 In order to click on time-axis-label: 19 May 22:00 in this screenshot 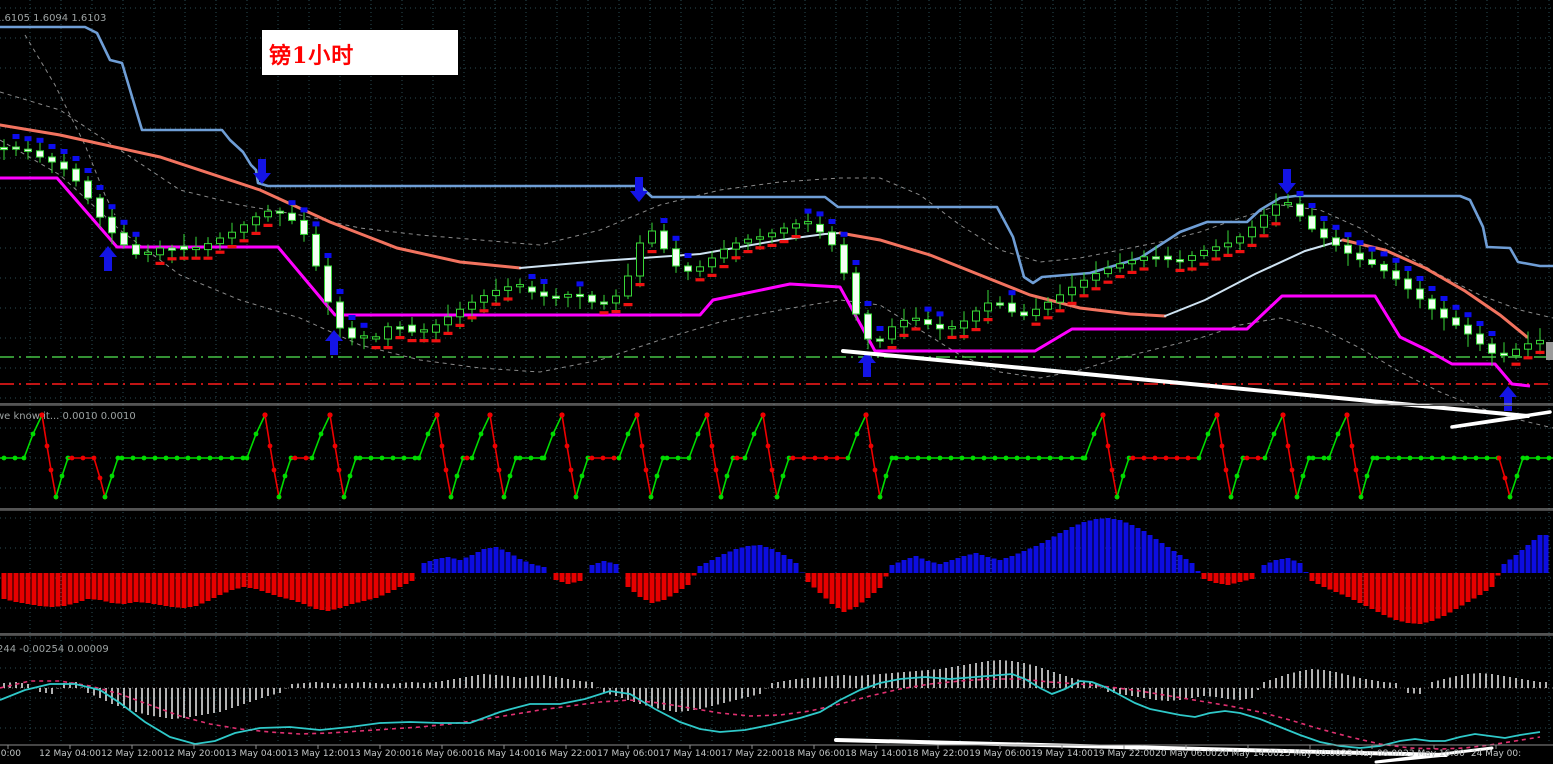, I will do `click(1124, 754)`.